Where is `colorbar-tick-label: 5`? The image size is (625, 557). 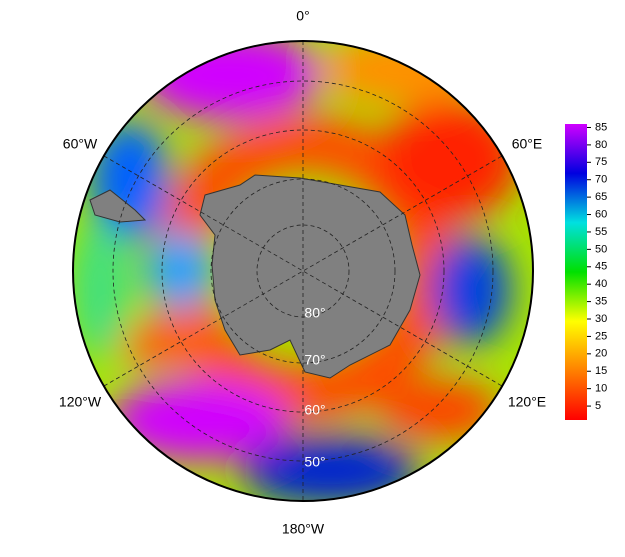 colorbar-tick-label: 5 is located at coordinates (598, 406).